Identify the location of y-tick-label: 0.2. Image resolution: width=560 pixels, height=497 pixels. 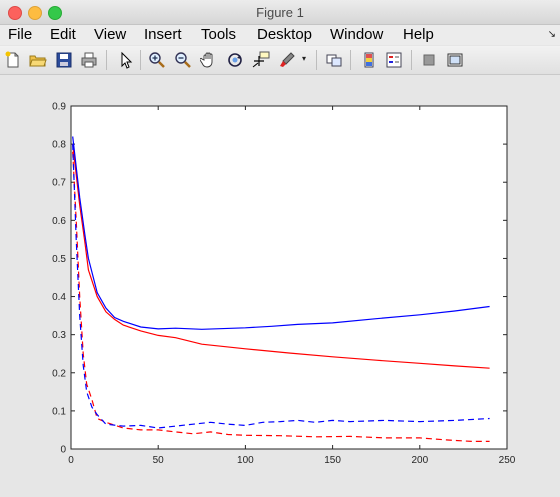
(59, 373).